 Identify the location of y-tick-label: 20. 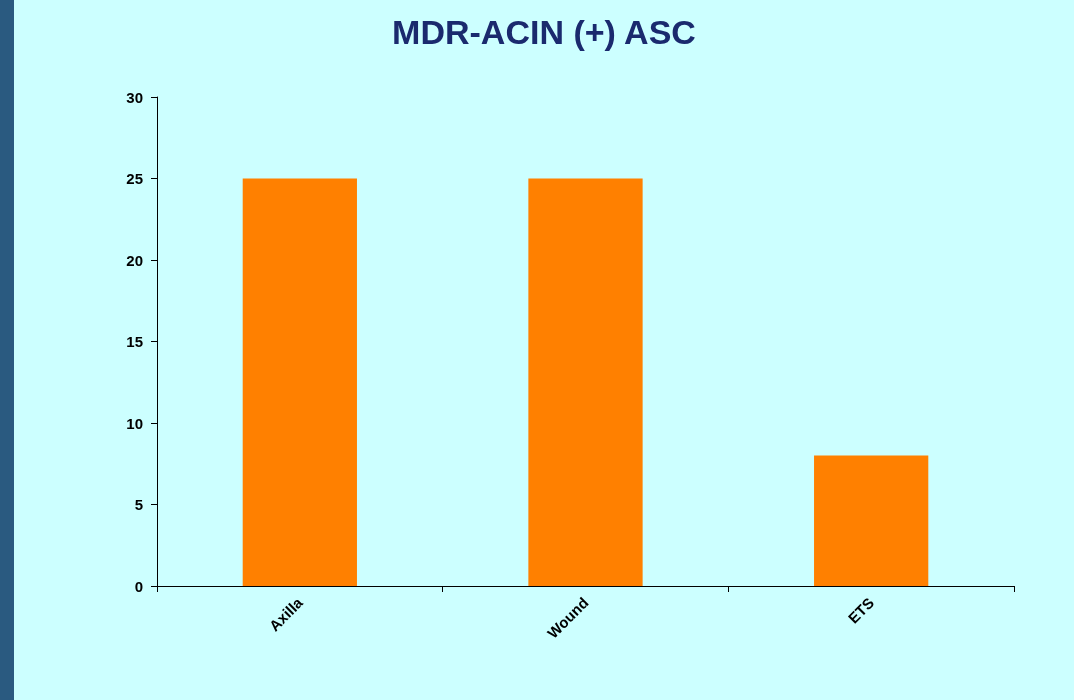
(134, 260).